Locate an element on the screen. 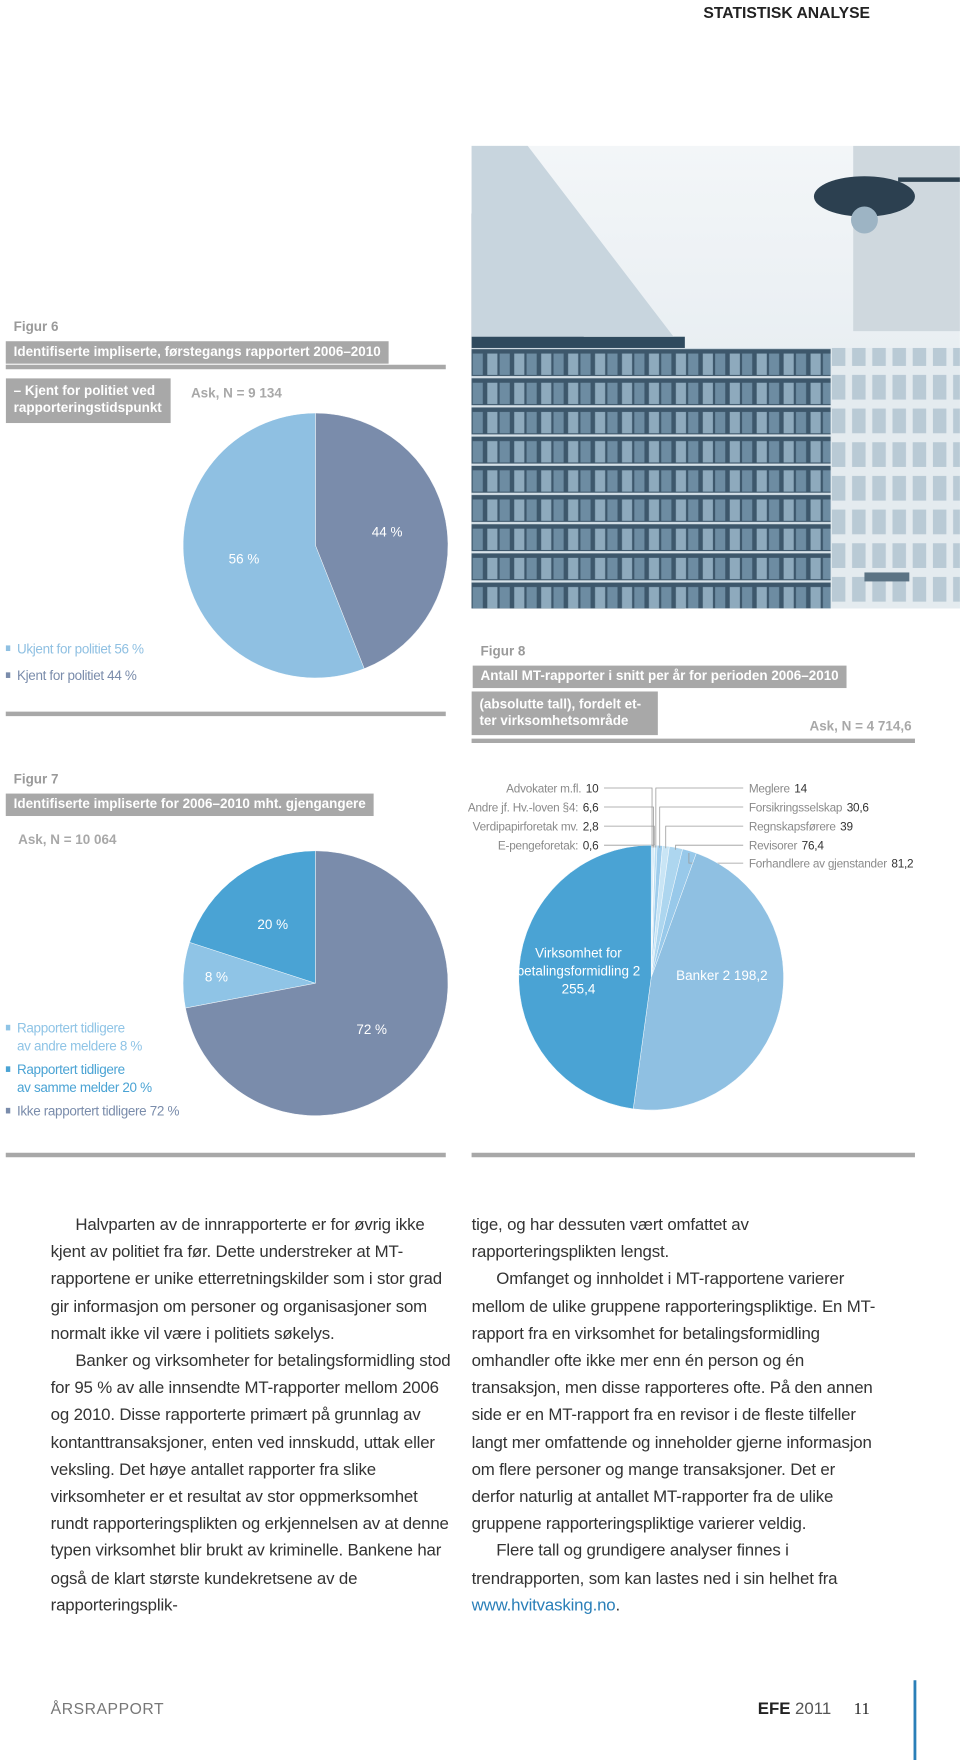 This screenshot has width=960, height=1760. figure-note: Ask, N = 10 064 is located at coordinates (67, 839).